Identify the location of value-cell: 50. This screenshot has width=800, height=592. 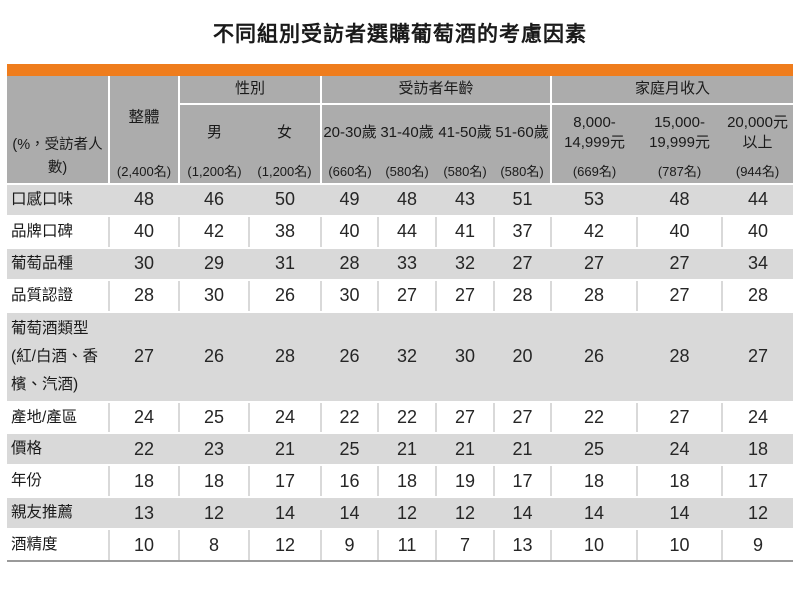
(286, 200).